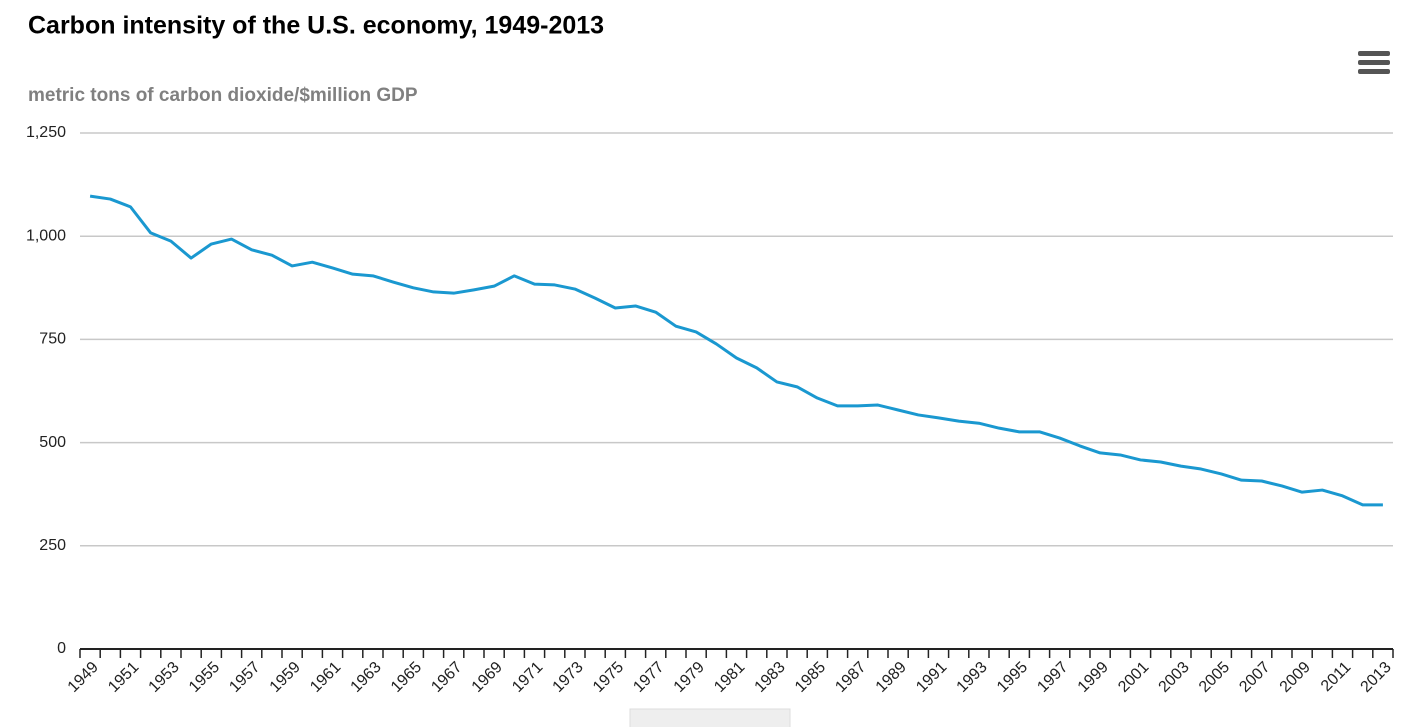  What do you see at coordinates (46, 235) in the screenshot?
I see `y-tick-label: 1,000` at bounding box center [46, 235].